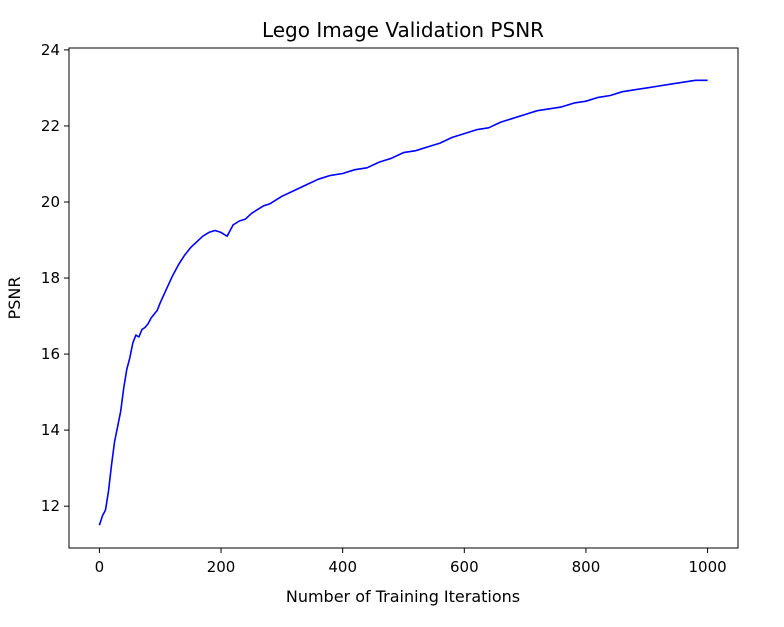 The image size is (784, 627). I want to click on y-tick-label: 22, so click(50, 126).